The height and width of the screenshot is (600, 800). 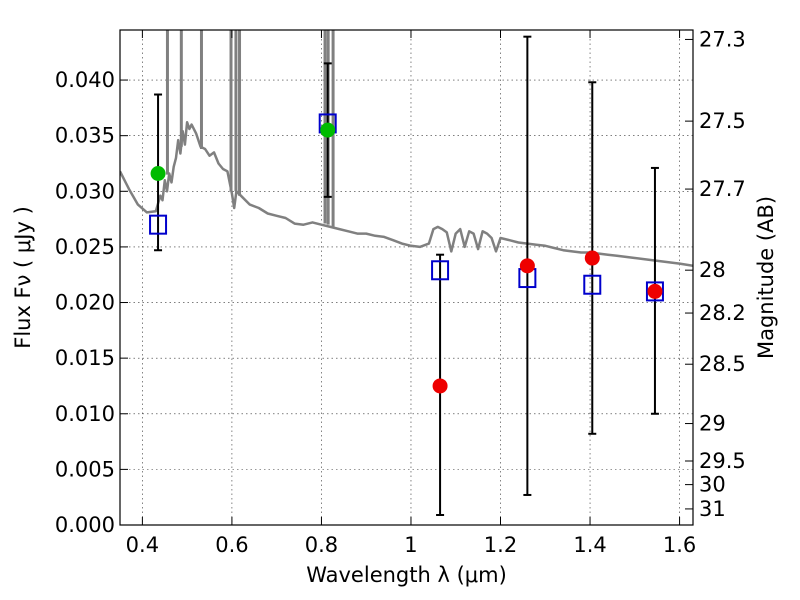 I want to click on right-tick-label: 30, so click(x=712, y=485).